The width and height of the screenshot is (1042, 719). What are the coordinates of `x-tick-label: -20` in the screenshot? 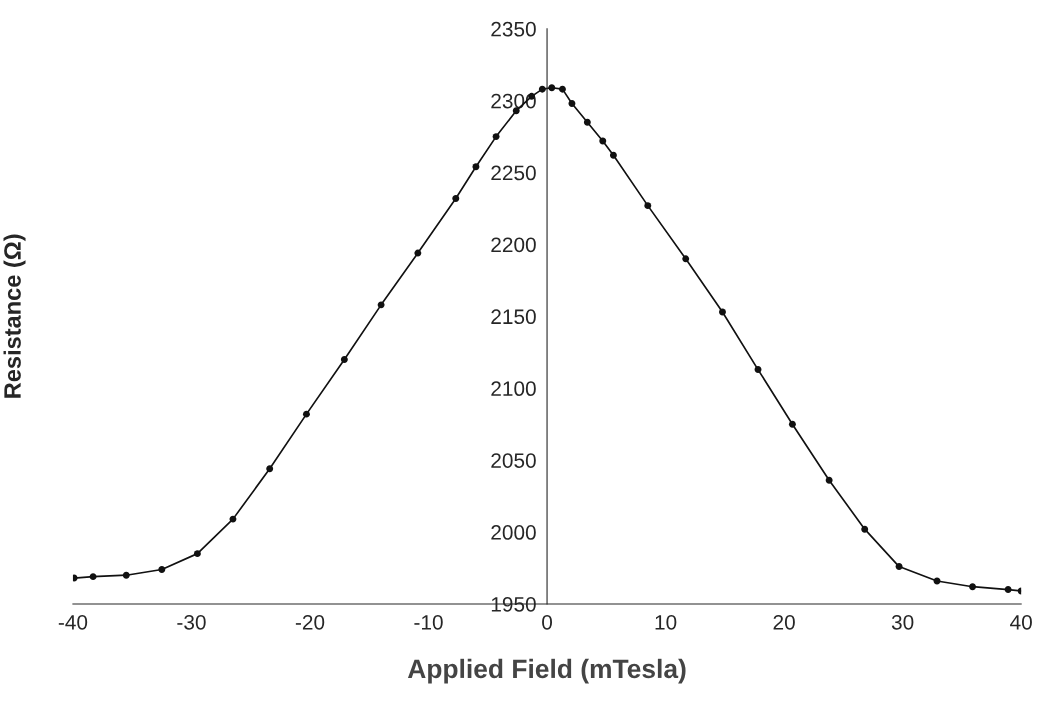 It's located at (310, 622).